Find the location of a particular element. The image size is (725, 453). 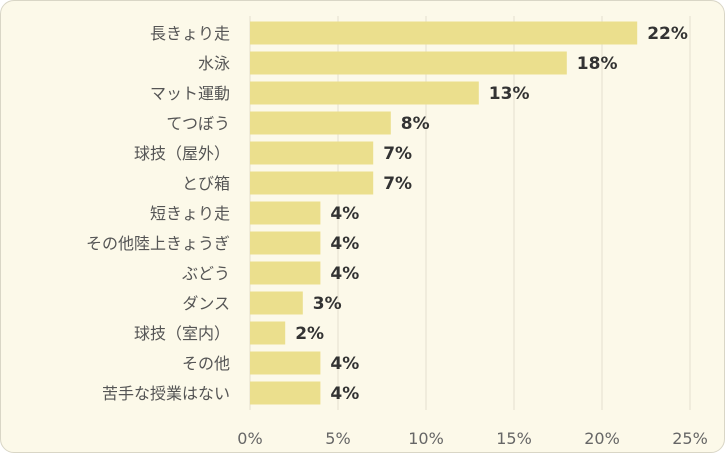

data-label: 22% is located at coordinates (667, 34).